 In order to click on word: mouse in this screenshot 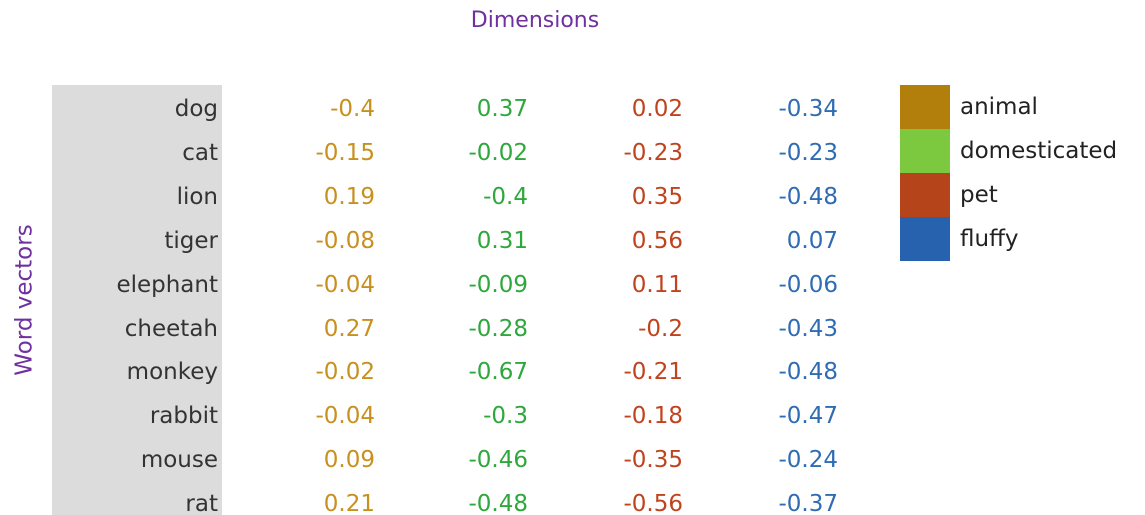, I will do `click(179, 460)`.